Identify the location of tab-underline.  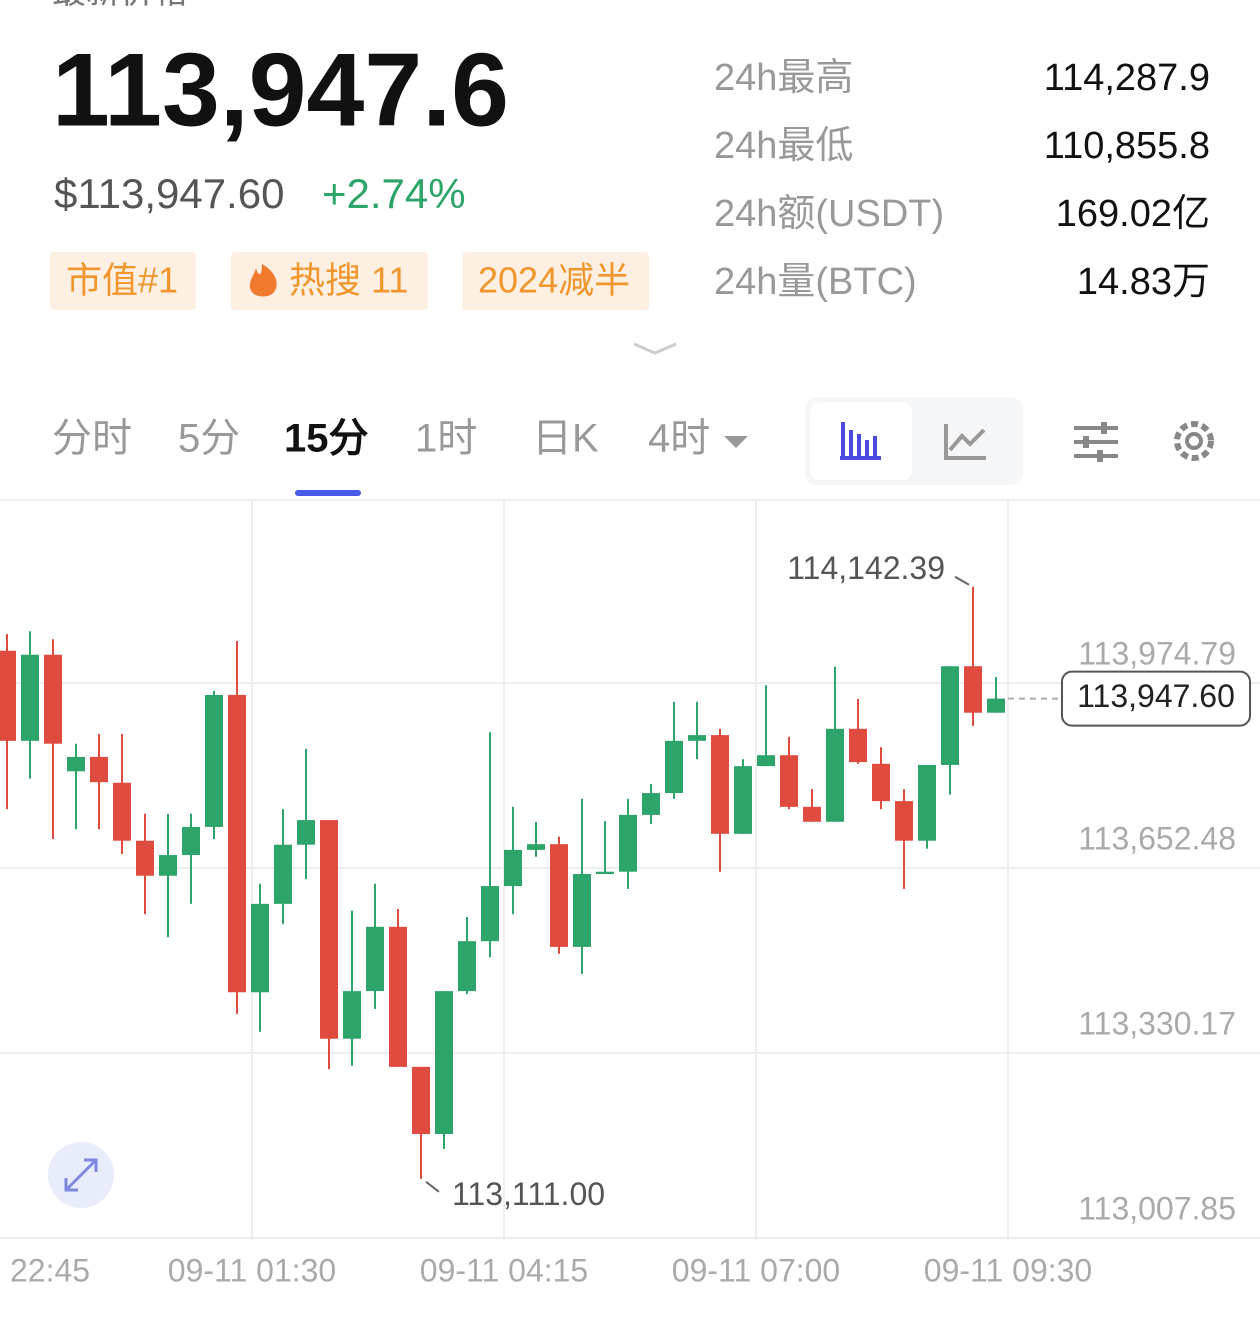
(328, 493).